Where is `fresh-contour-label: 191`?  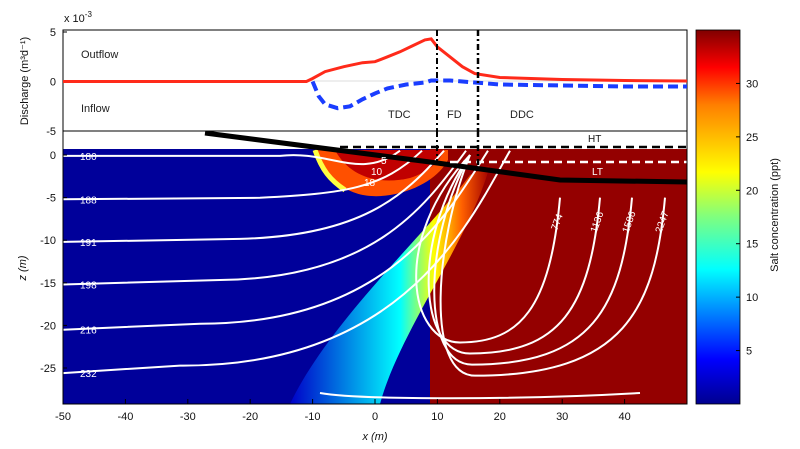
fresh-contour-label: 191 is located at coordinates (88, 243).